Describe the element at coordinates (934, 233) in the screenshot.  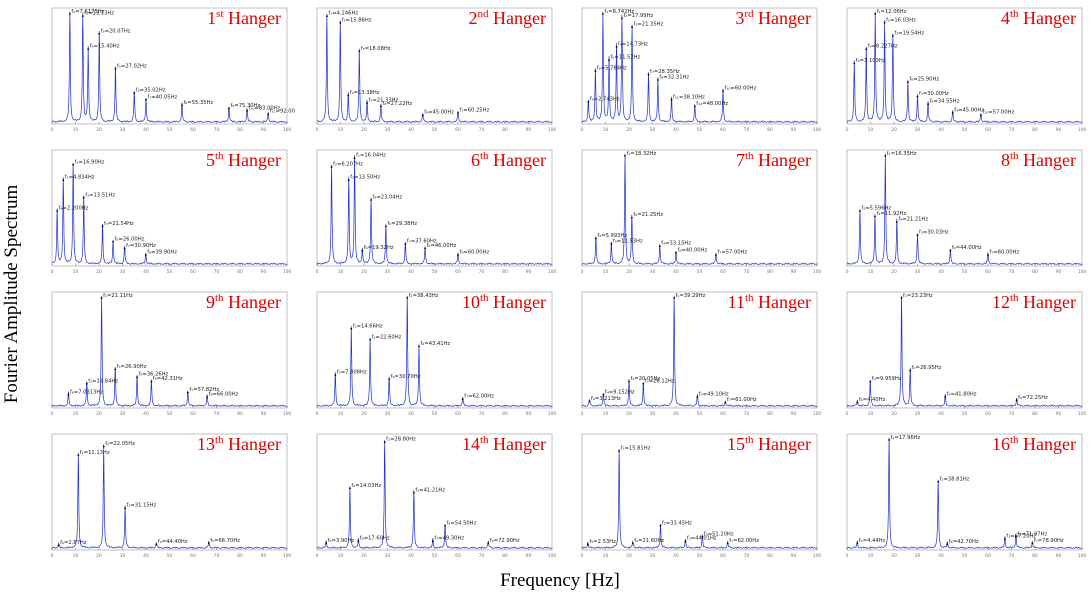
I see `peak-label: f₅=30.03Hz` at that location.